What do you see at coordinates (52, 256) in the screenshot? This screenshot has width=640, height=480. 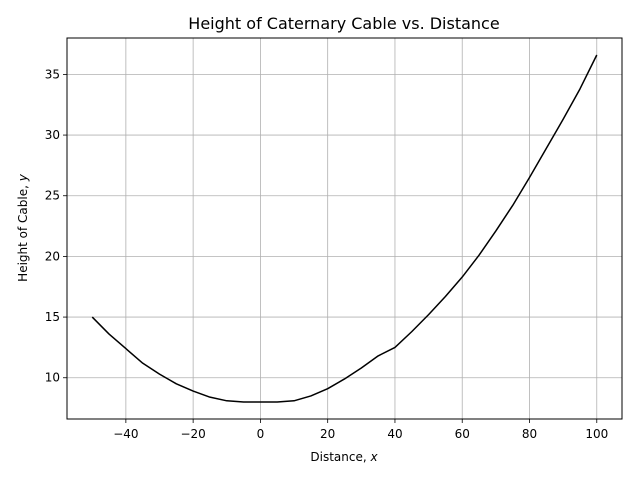 I see `y-tick-label: 20` at bounding box center [52, 256].